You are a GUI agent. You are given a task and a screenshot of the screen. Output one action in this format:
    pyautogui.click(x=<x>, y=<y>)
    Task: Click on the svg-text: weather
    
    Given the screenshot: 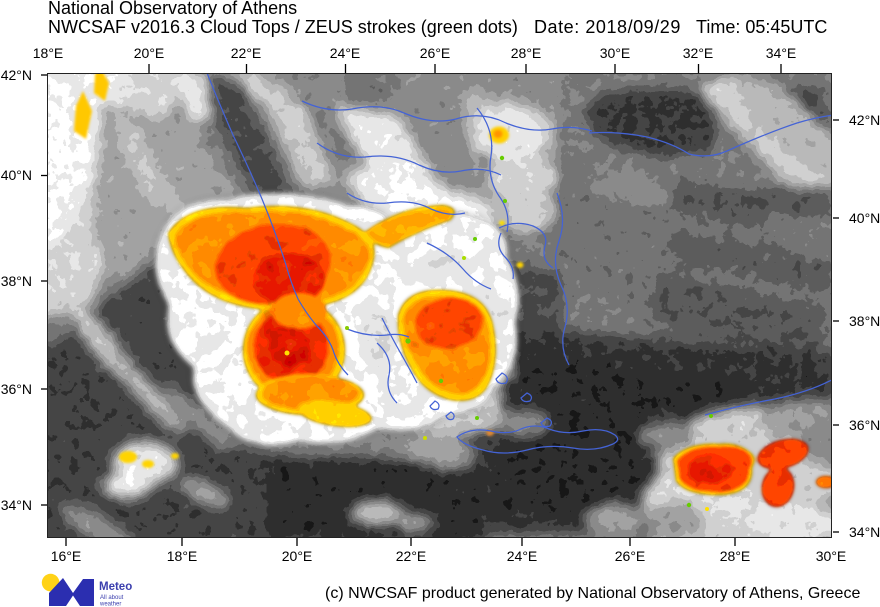 What is the action you would take?
    pyautogui.click(x=110, y=604)
    